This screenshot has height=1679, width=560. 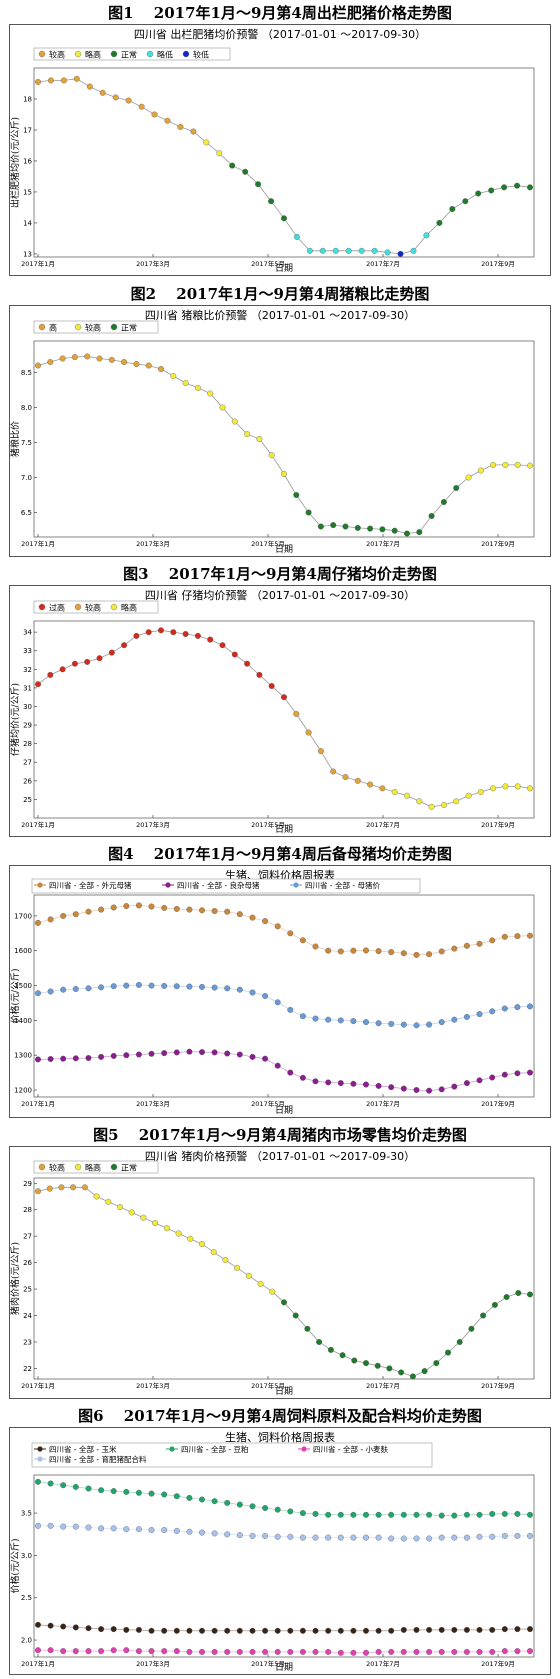 What do you see at coordinates (98, 1459) in the screenshot?
I see `legend-label: 四川省 - 全部 - 育肥猪配合料` at bounding box center [98, 1459].